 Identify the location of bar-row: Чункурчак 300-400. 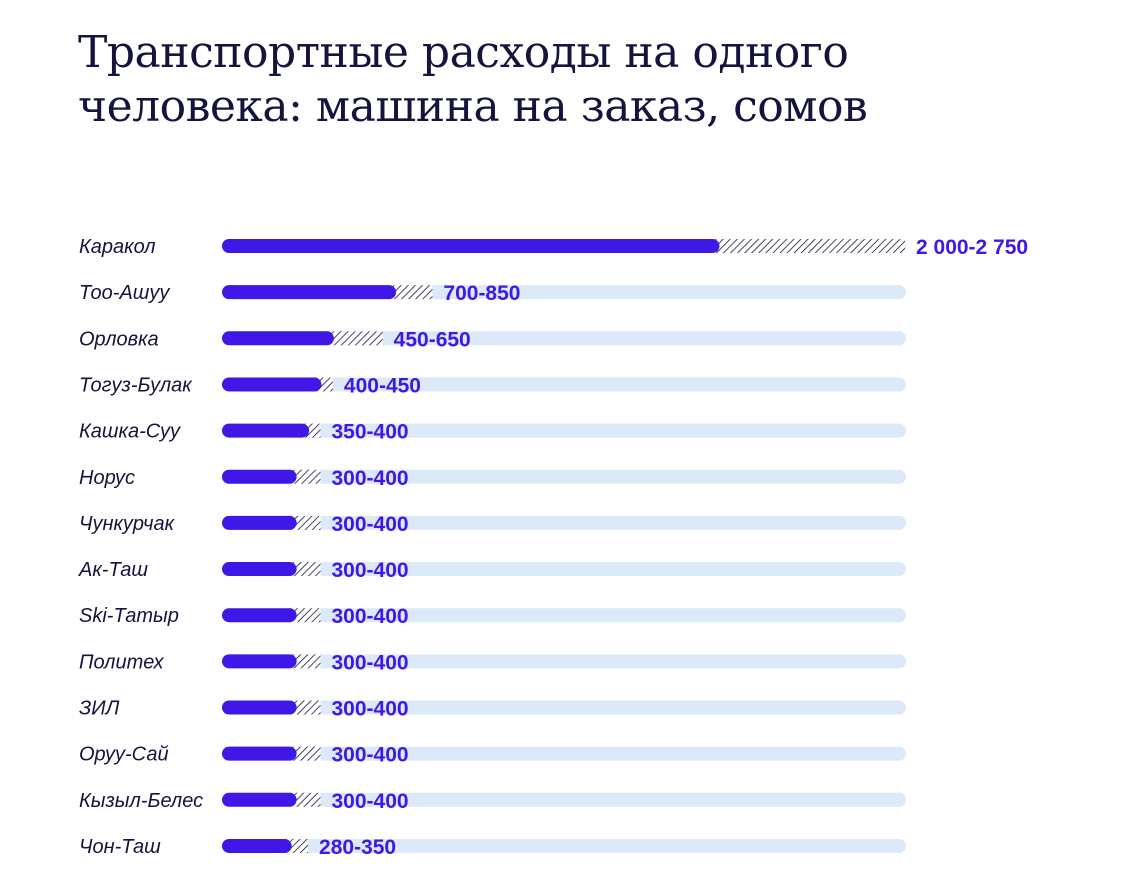
(492, 524).